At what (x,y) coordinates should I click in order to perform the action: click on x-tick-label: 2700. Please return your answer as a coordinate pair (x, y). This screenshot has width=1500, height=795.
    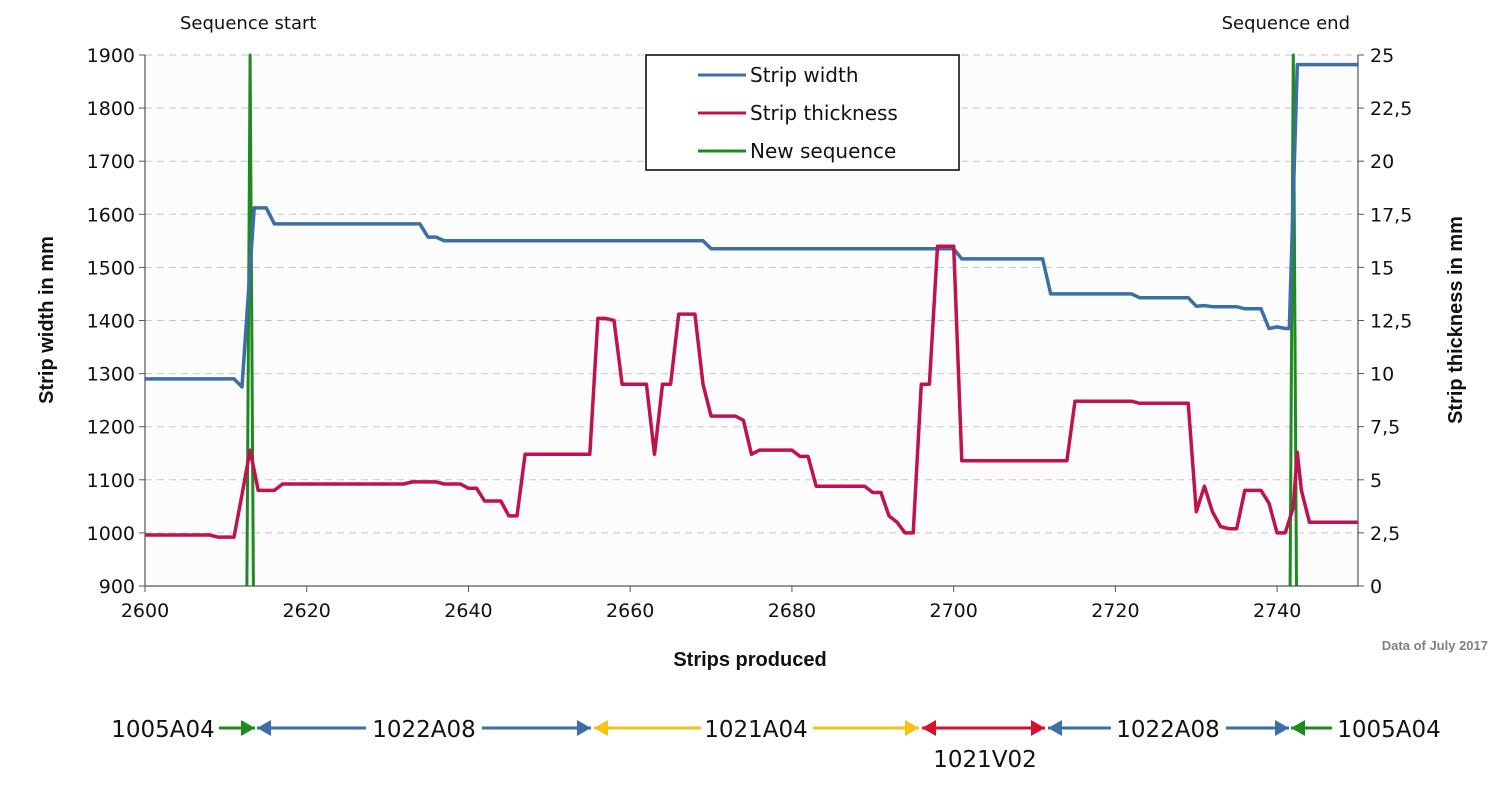
    Looking at the image, I should click on (953, 611).